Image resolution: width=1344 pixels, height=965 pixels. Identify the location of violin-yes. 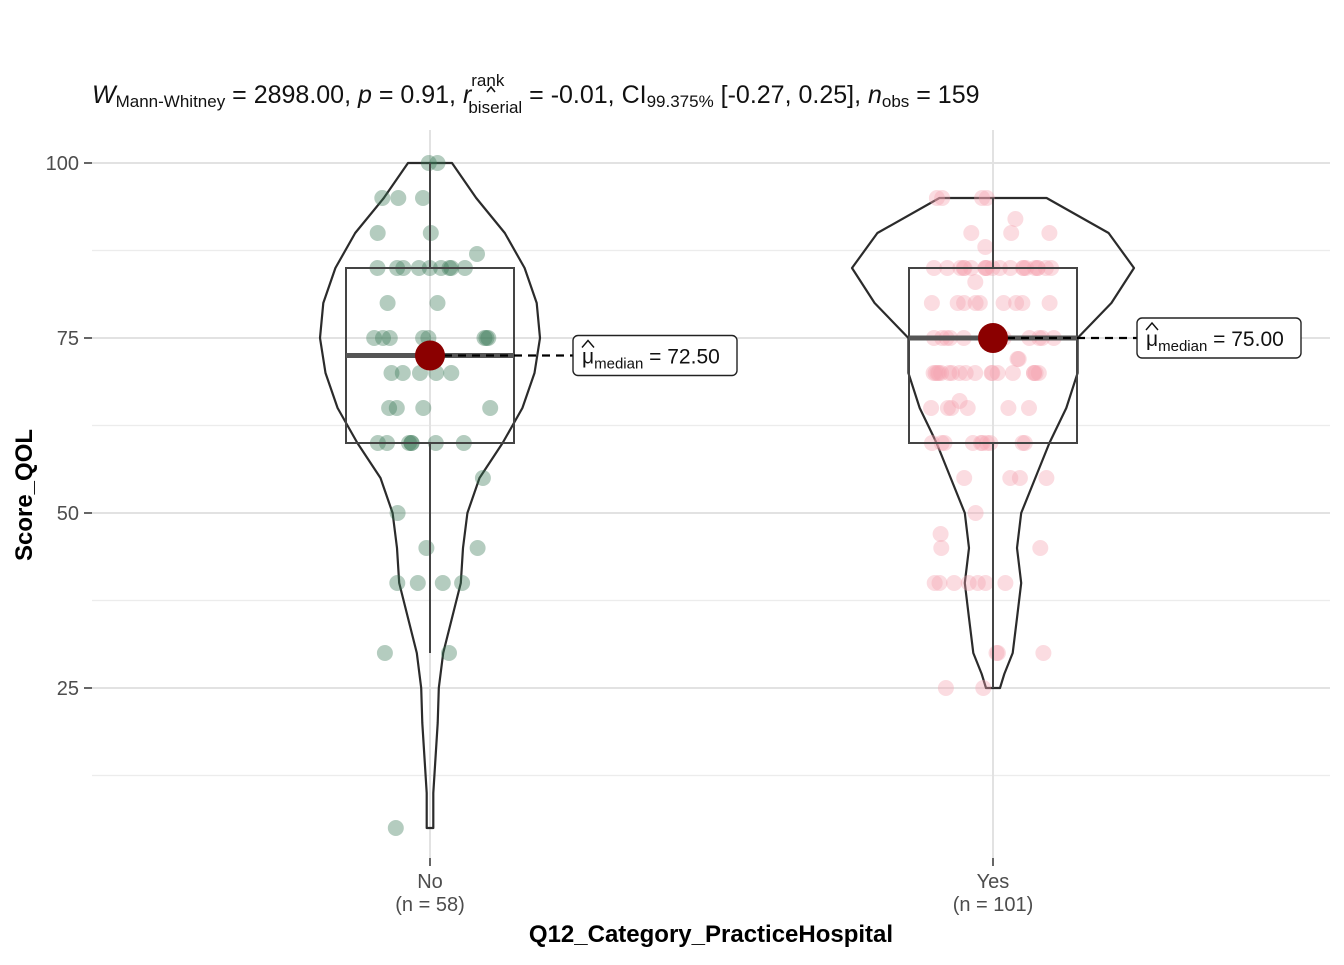
(993, 443).